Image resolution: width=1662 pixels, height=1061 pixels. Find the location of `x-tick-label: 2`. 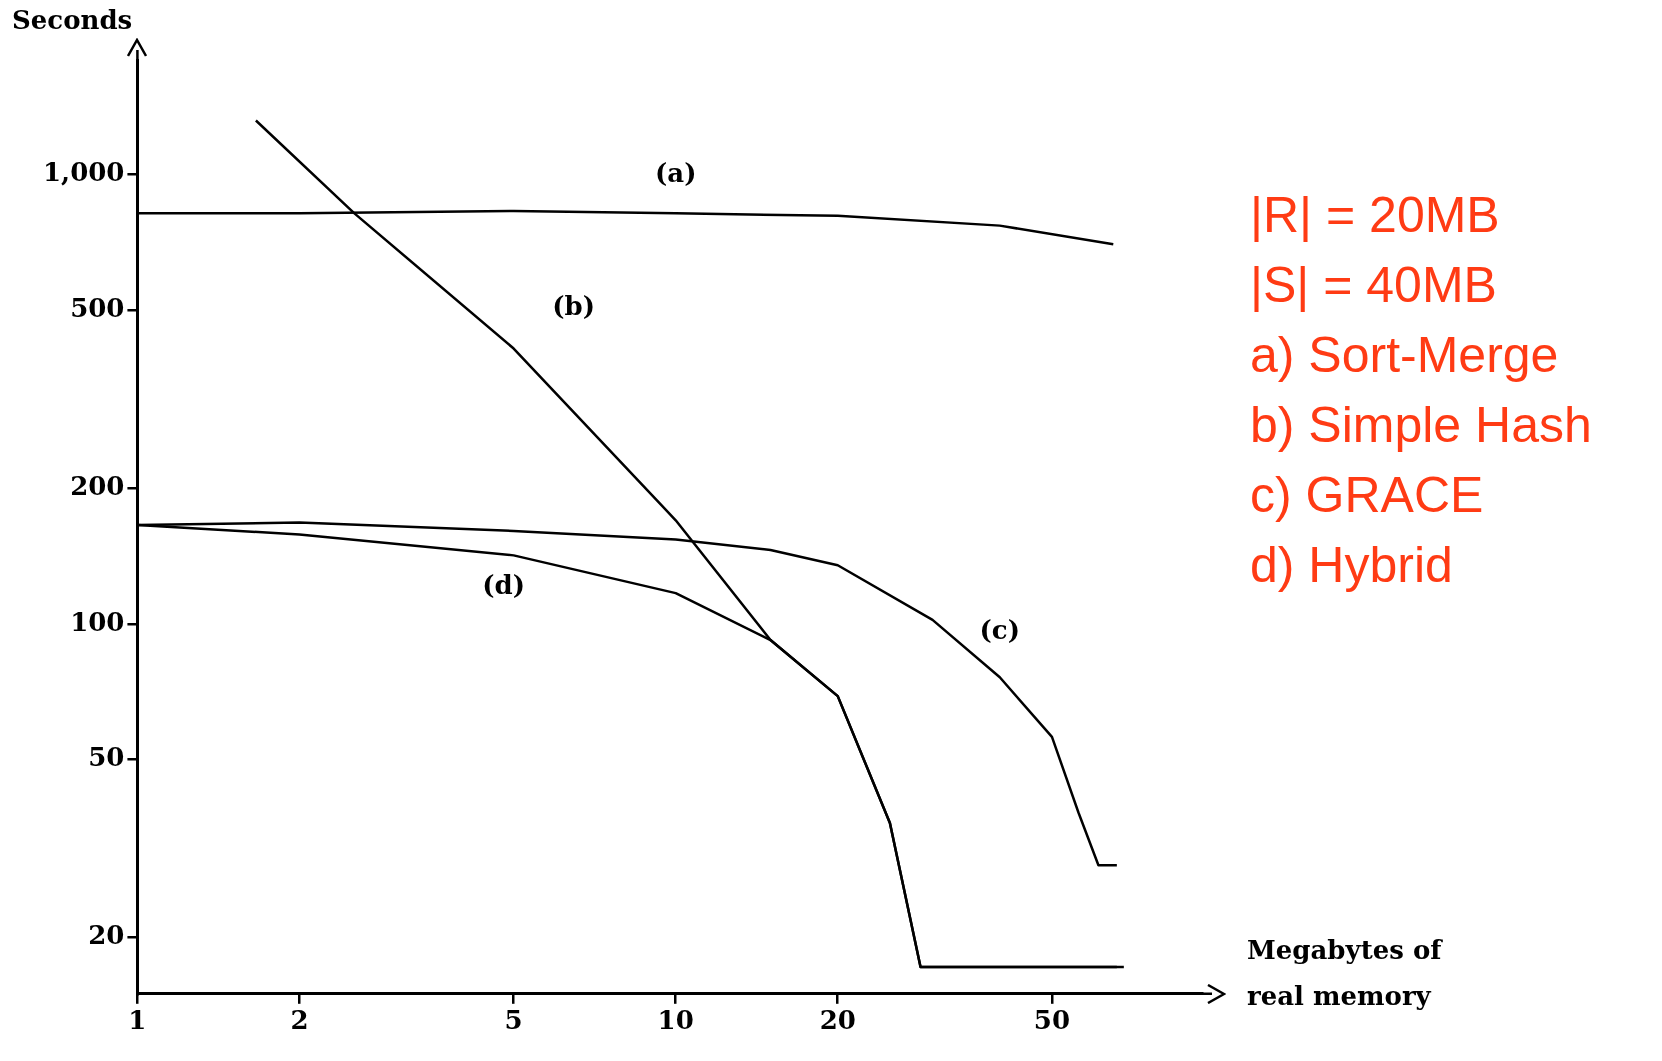

x-tick-label: 2 is located at coordinates (299, 1020).